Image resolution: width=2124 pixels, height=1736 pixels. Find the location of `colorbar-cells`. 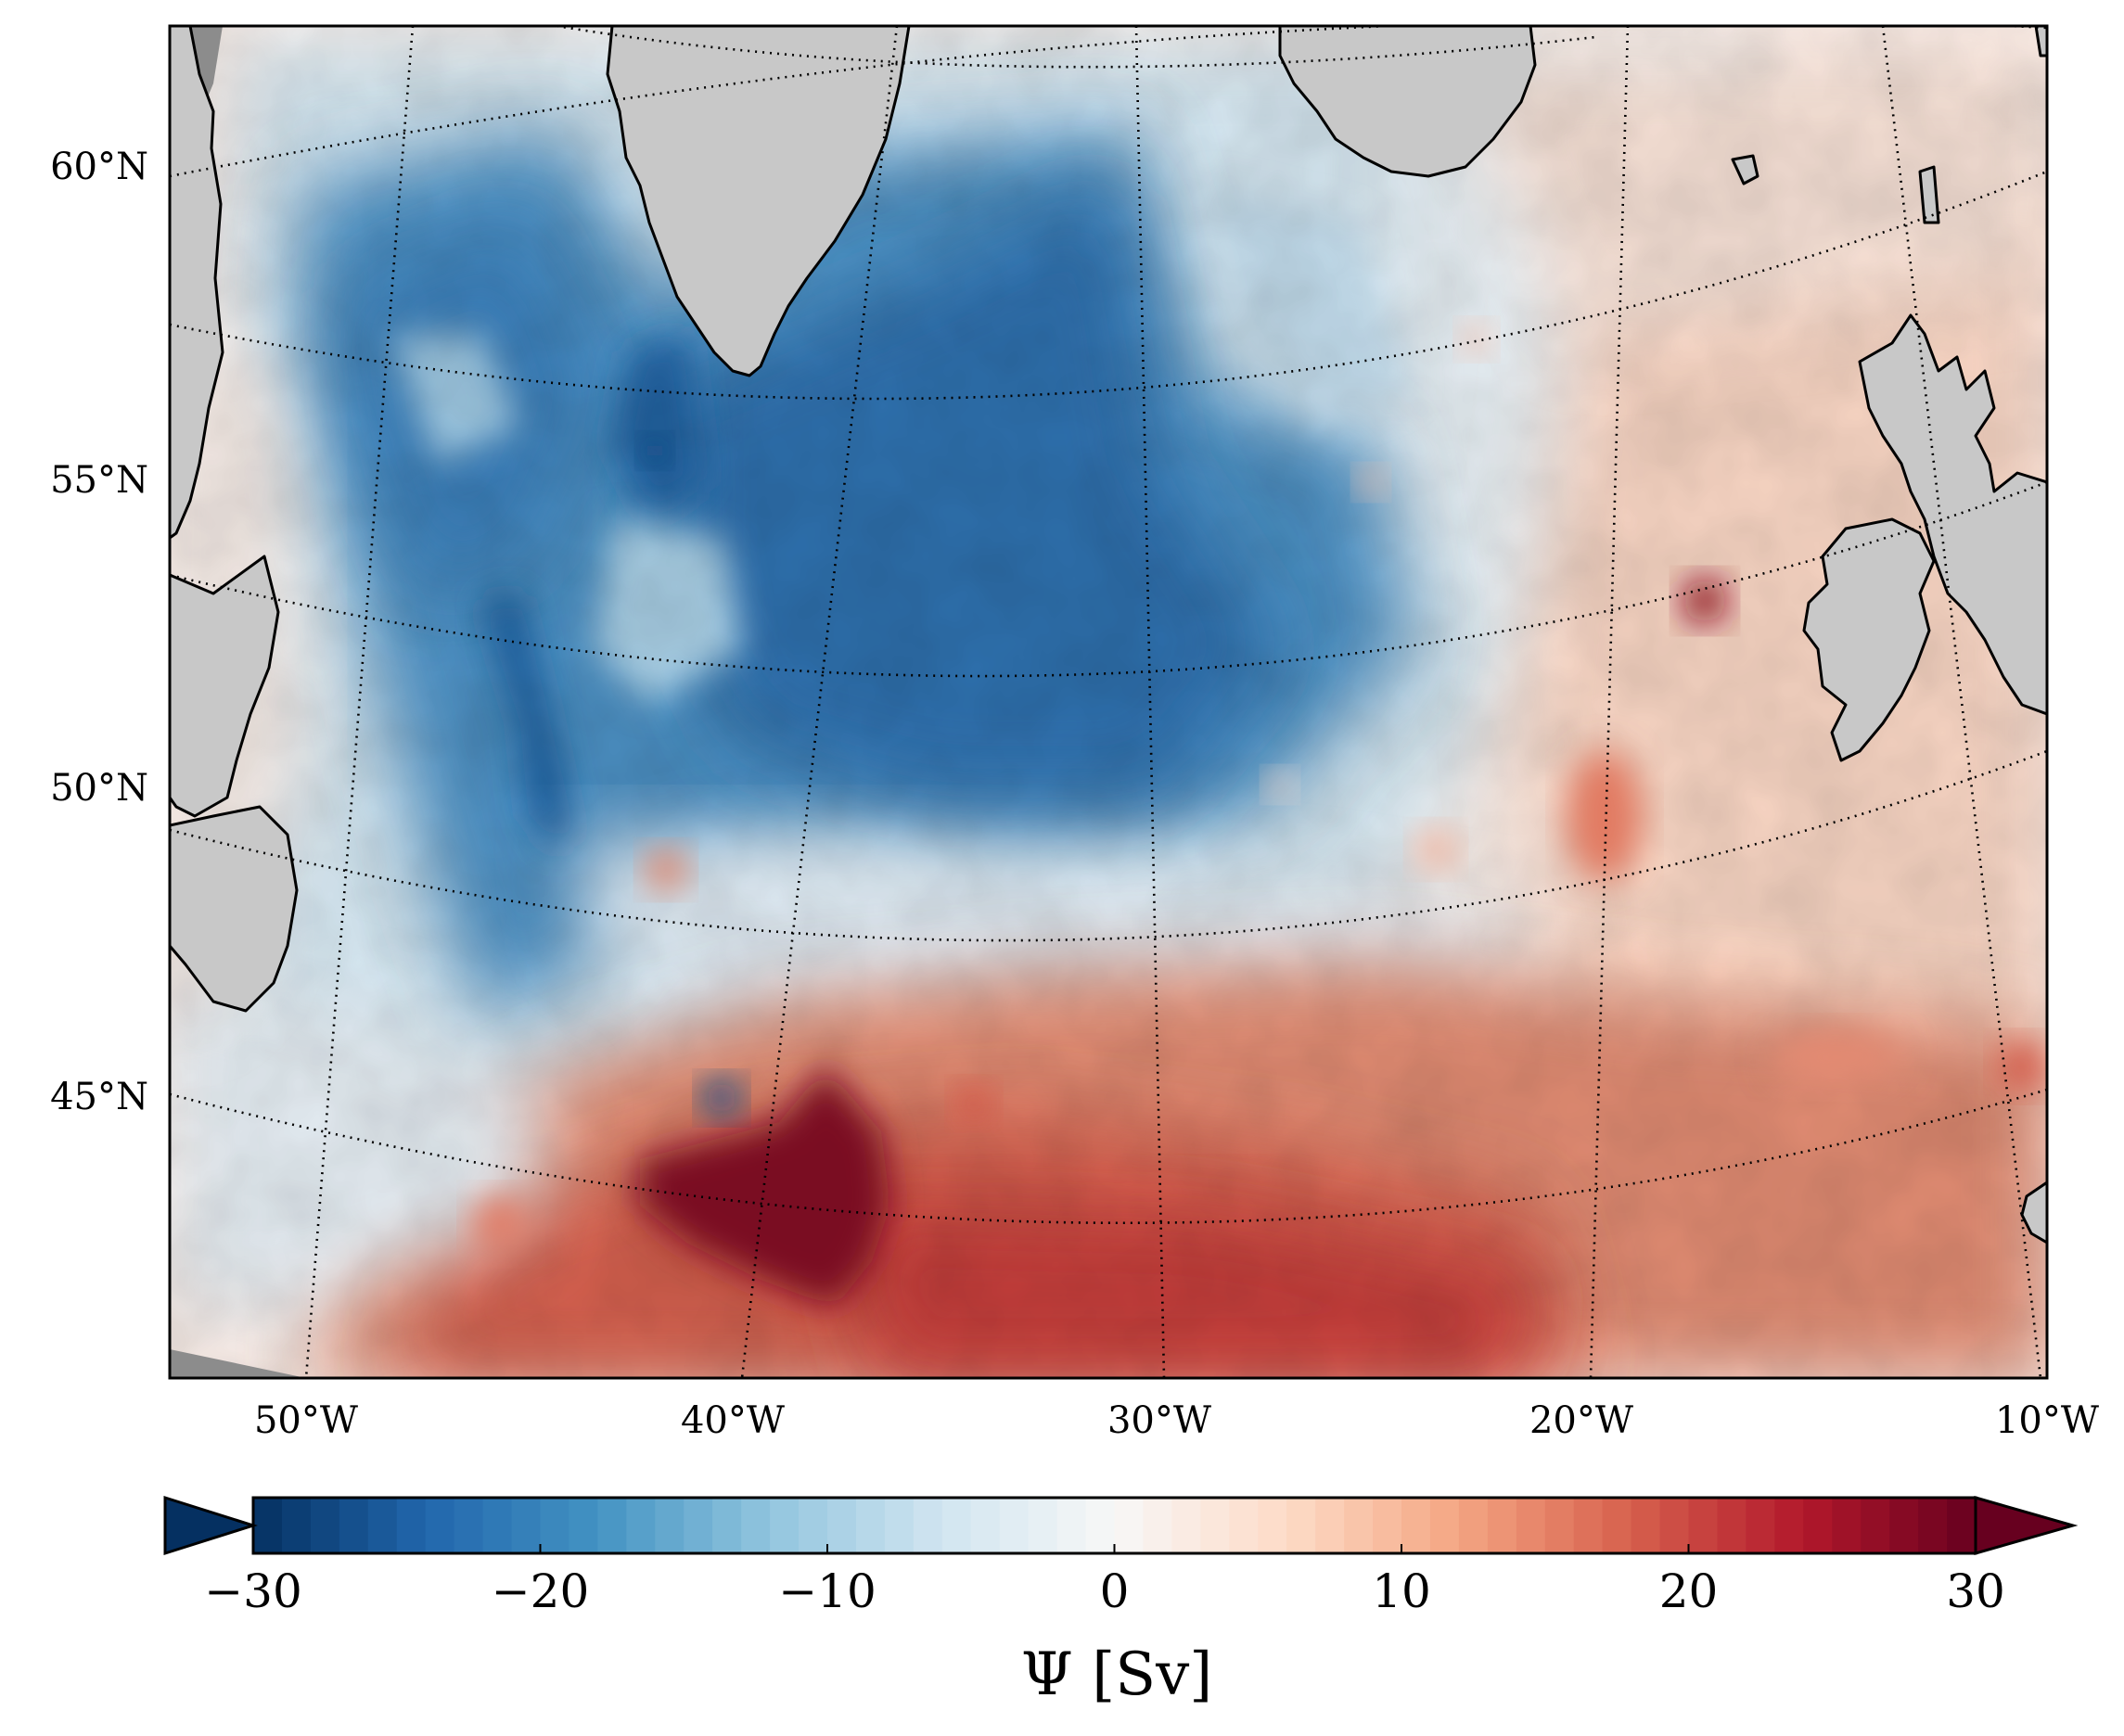

colorbar-cells is located at coordinates (1115, 1525).